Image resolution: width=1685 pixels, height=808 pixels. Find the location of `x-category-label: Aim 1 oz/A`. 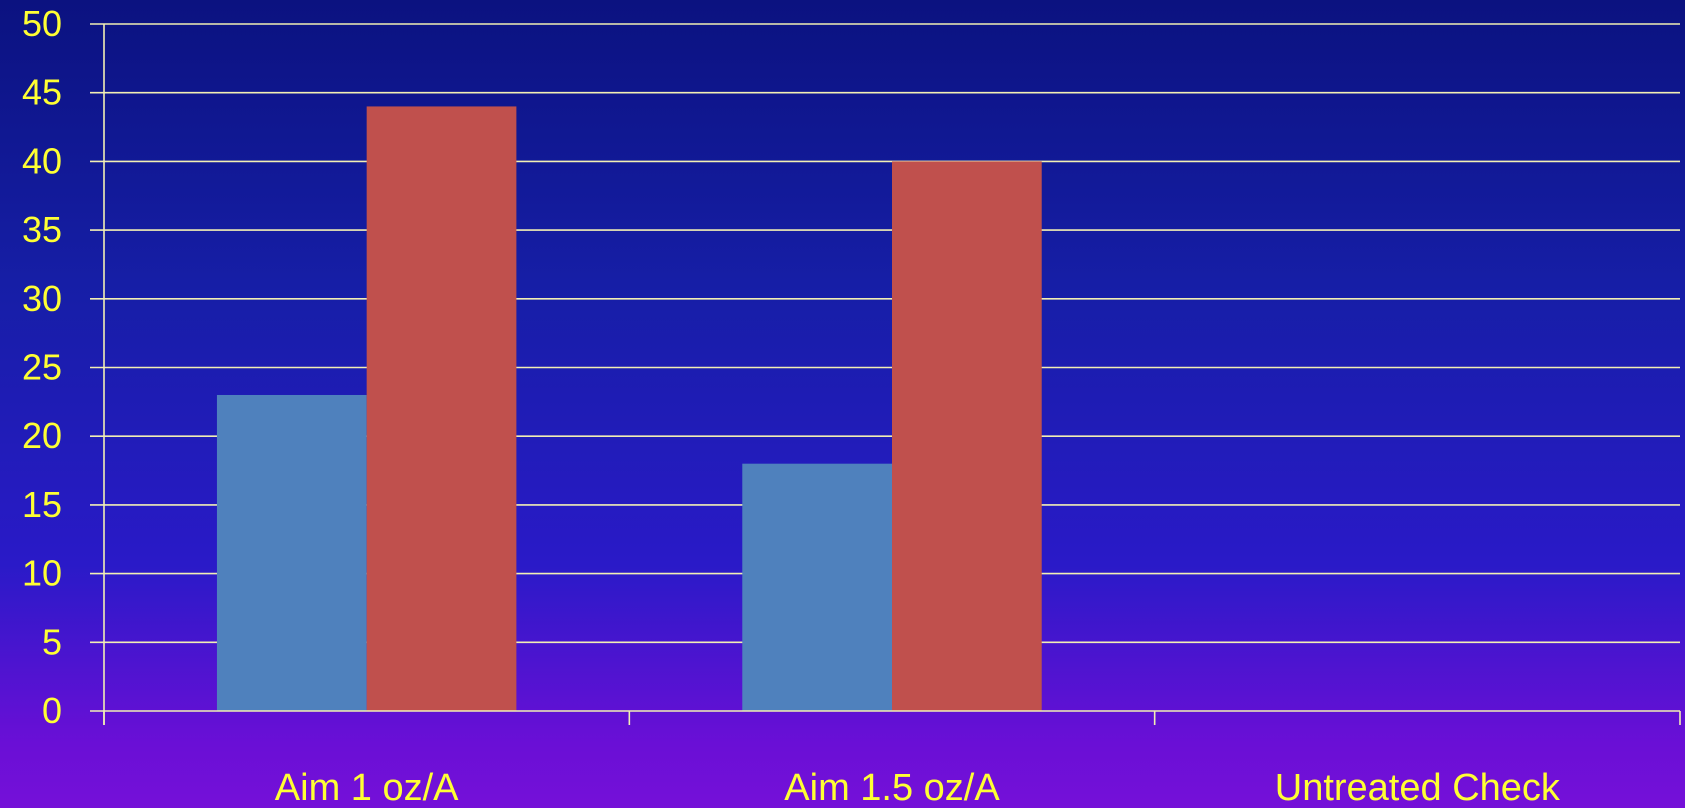

x-category-label: Aim 1 oz/A is located at coordinates (367, 787).